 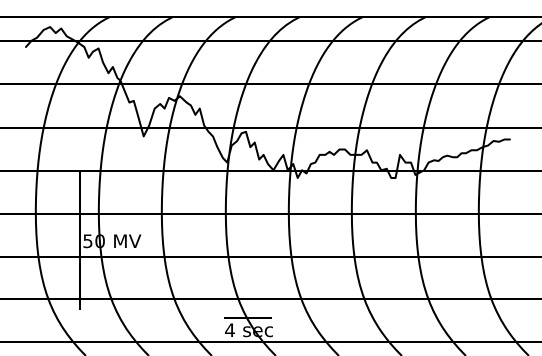 I want to click on time-scale-bar: 4 sec, so click(x=249, y=329).